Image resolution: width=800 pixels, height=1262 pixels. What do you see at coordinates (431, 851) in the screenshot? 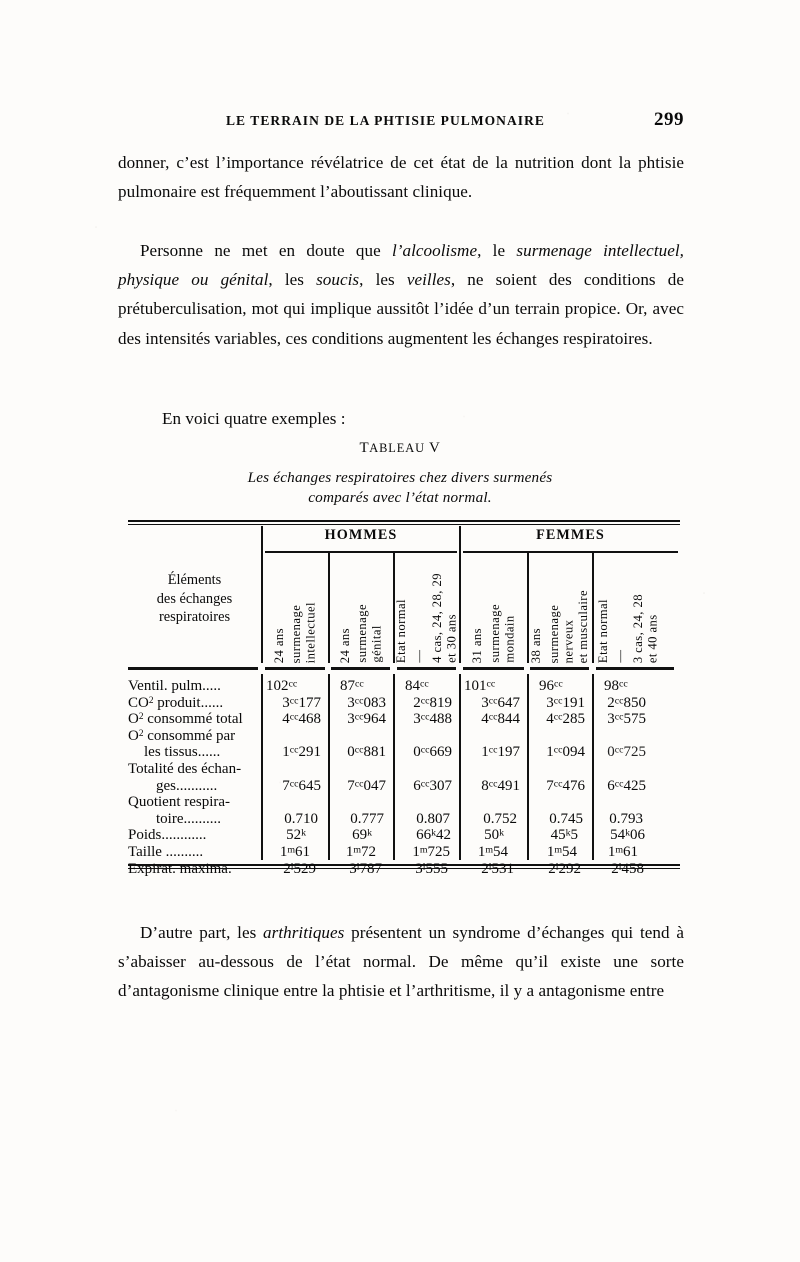
I see `row-7-cell-2: 1m725` at bounding box center [431, 851].